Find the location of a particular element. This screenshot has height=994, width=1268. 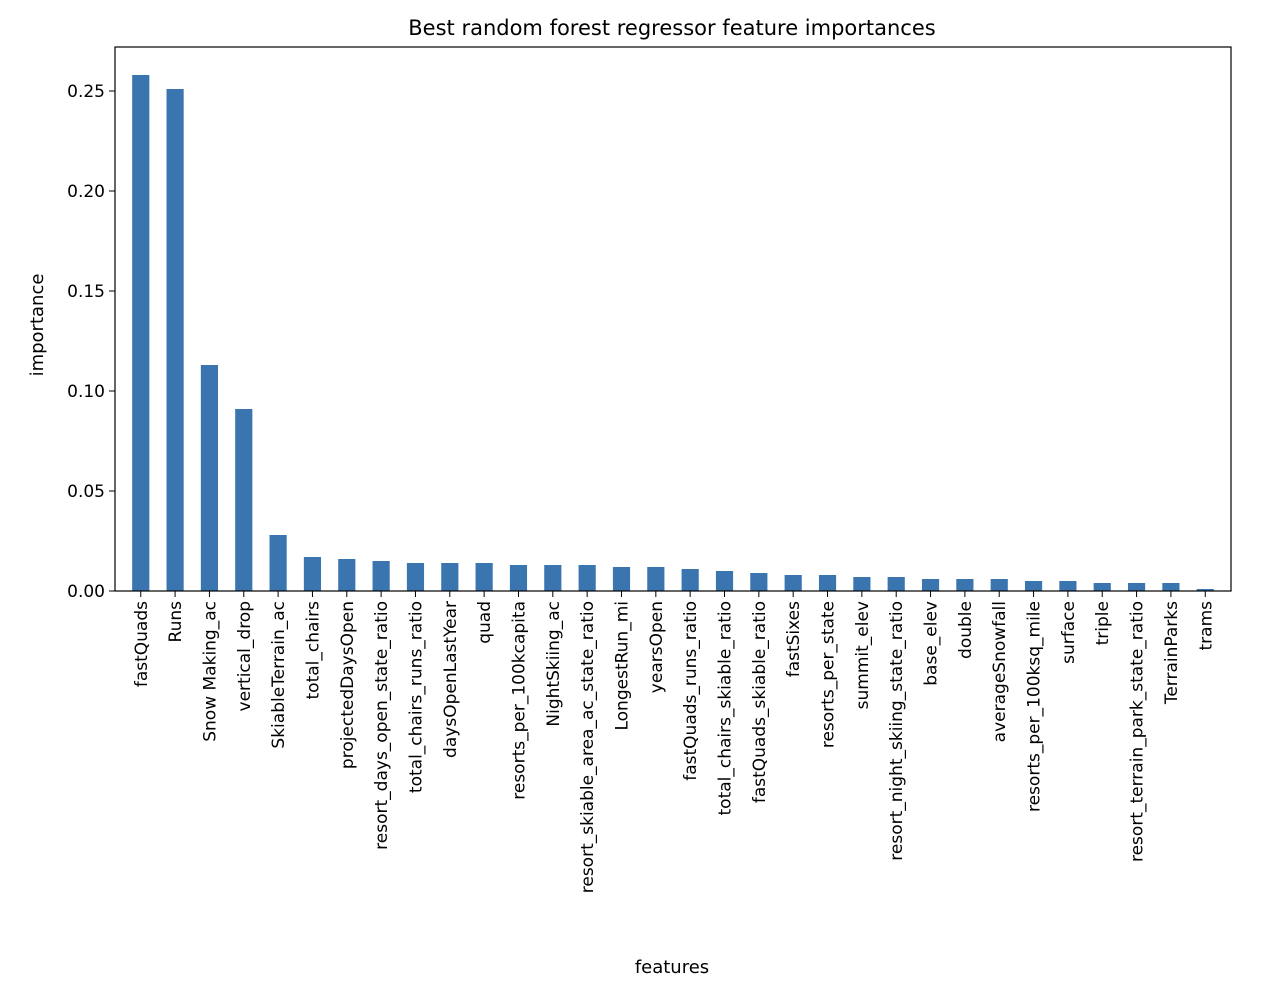

x-tick-label: resort_skiable_area_ac_state_ratio is located at coordinates (588, 747).